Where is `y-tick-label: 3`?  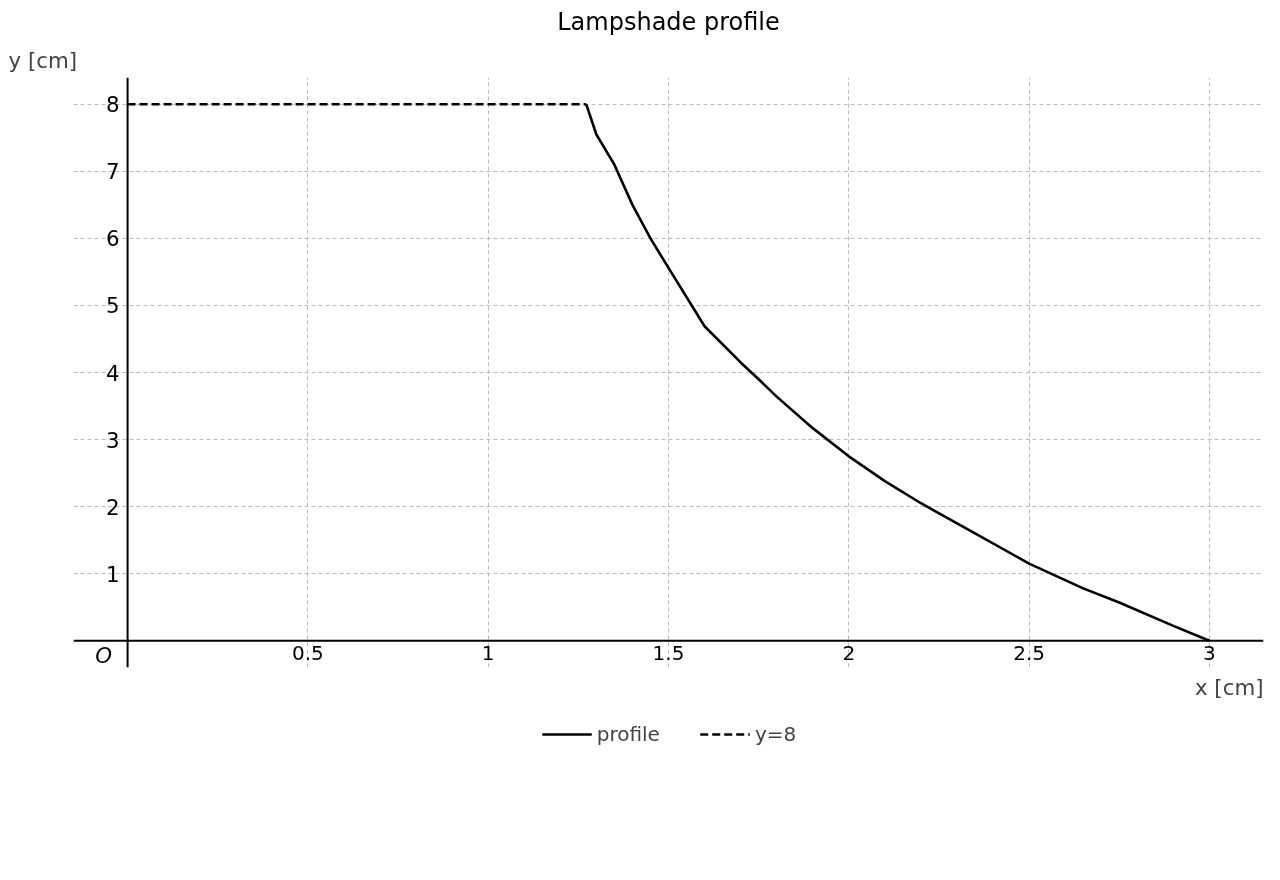
y-tick-label: 3 is located at coordinates (113, 440).